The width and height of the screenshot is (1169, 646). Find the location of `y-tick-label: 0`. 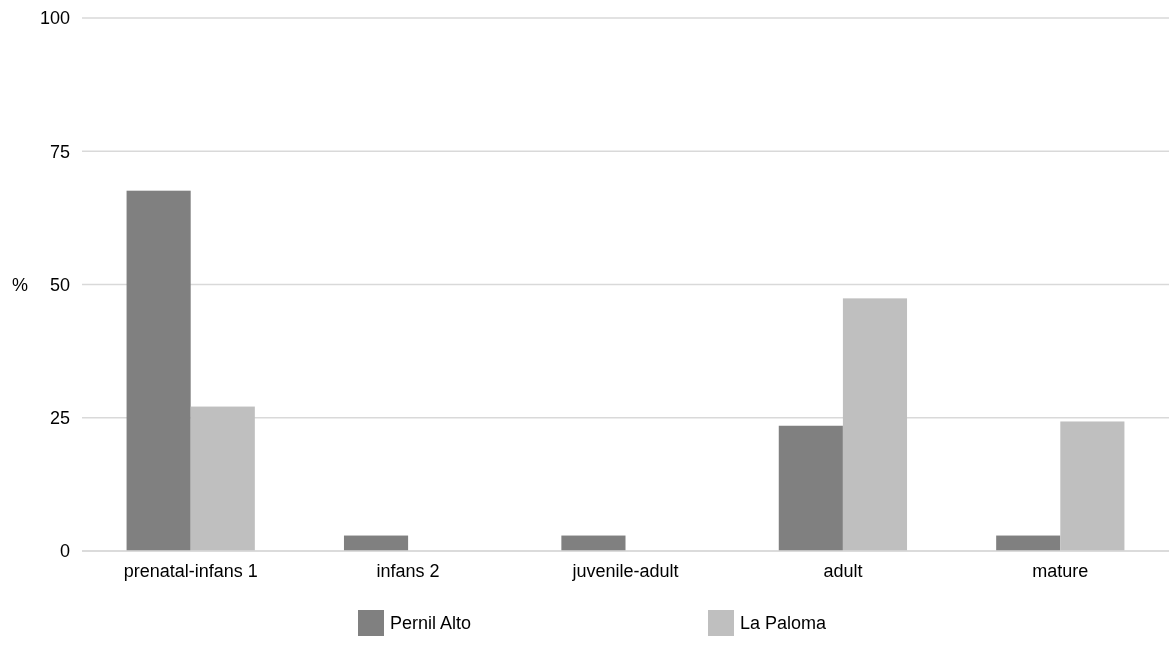

y-tick-label: 0 is located at coordinates (64, 551).